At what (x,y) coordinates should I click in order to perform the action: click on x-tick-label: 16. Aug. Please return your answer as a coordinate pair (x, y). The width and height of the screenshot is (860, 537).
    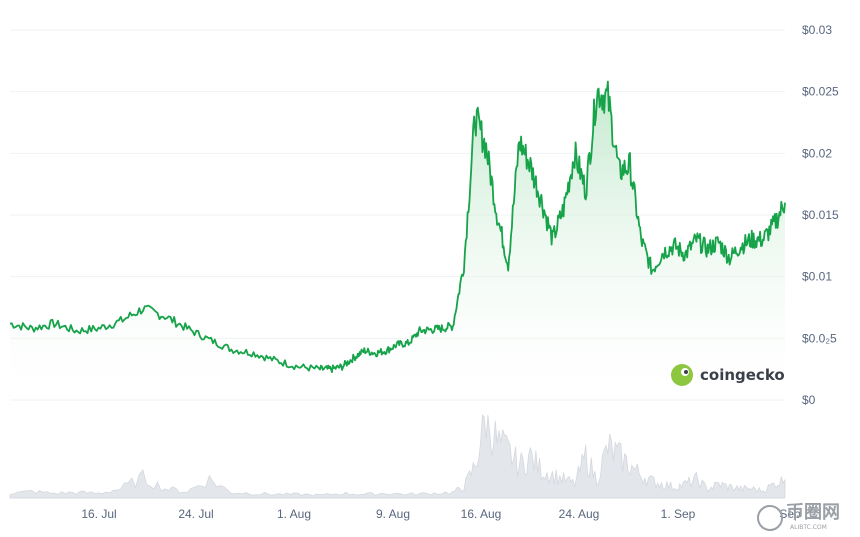
    Looking at the image, I should click on (481, 514).